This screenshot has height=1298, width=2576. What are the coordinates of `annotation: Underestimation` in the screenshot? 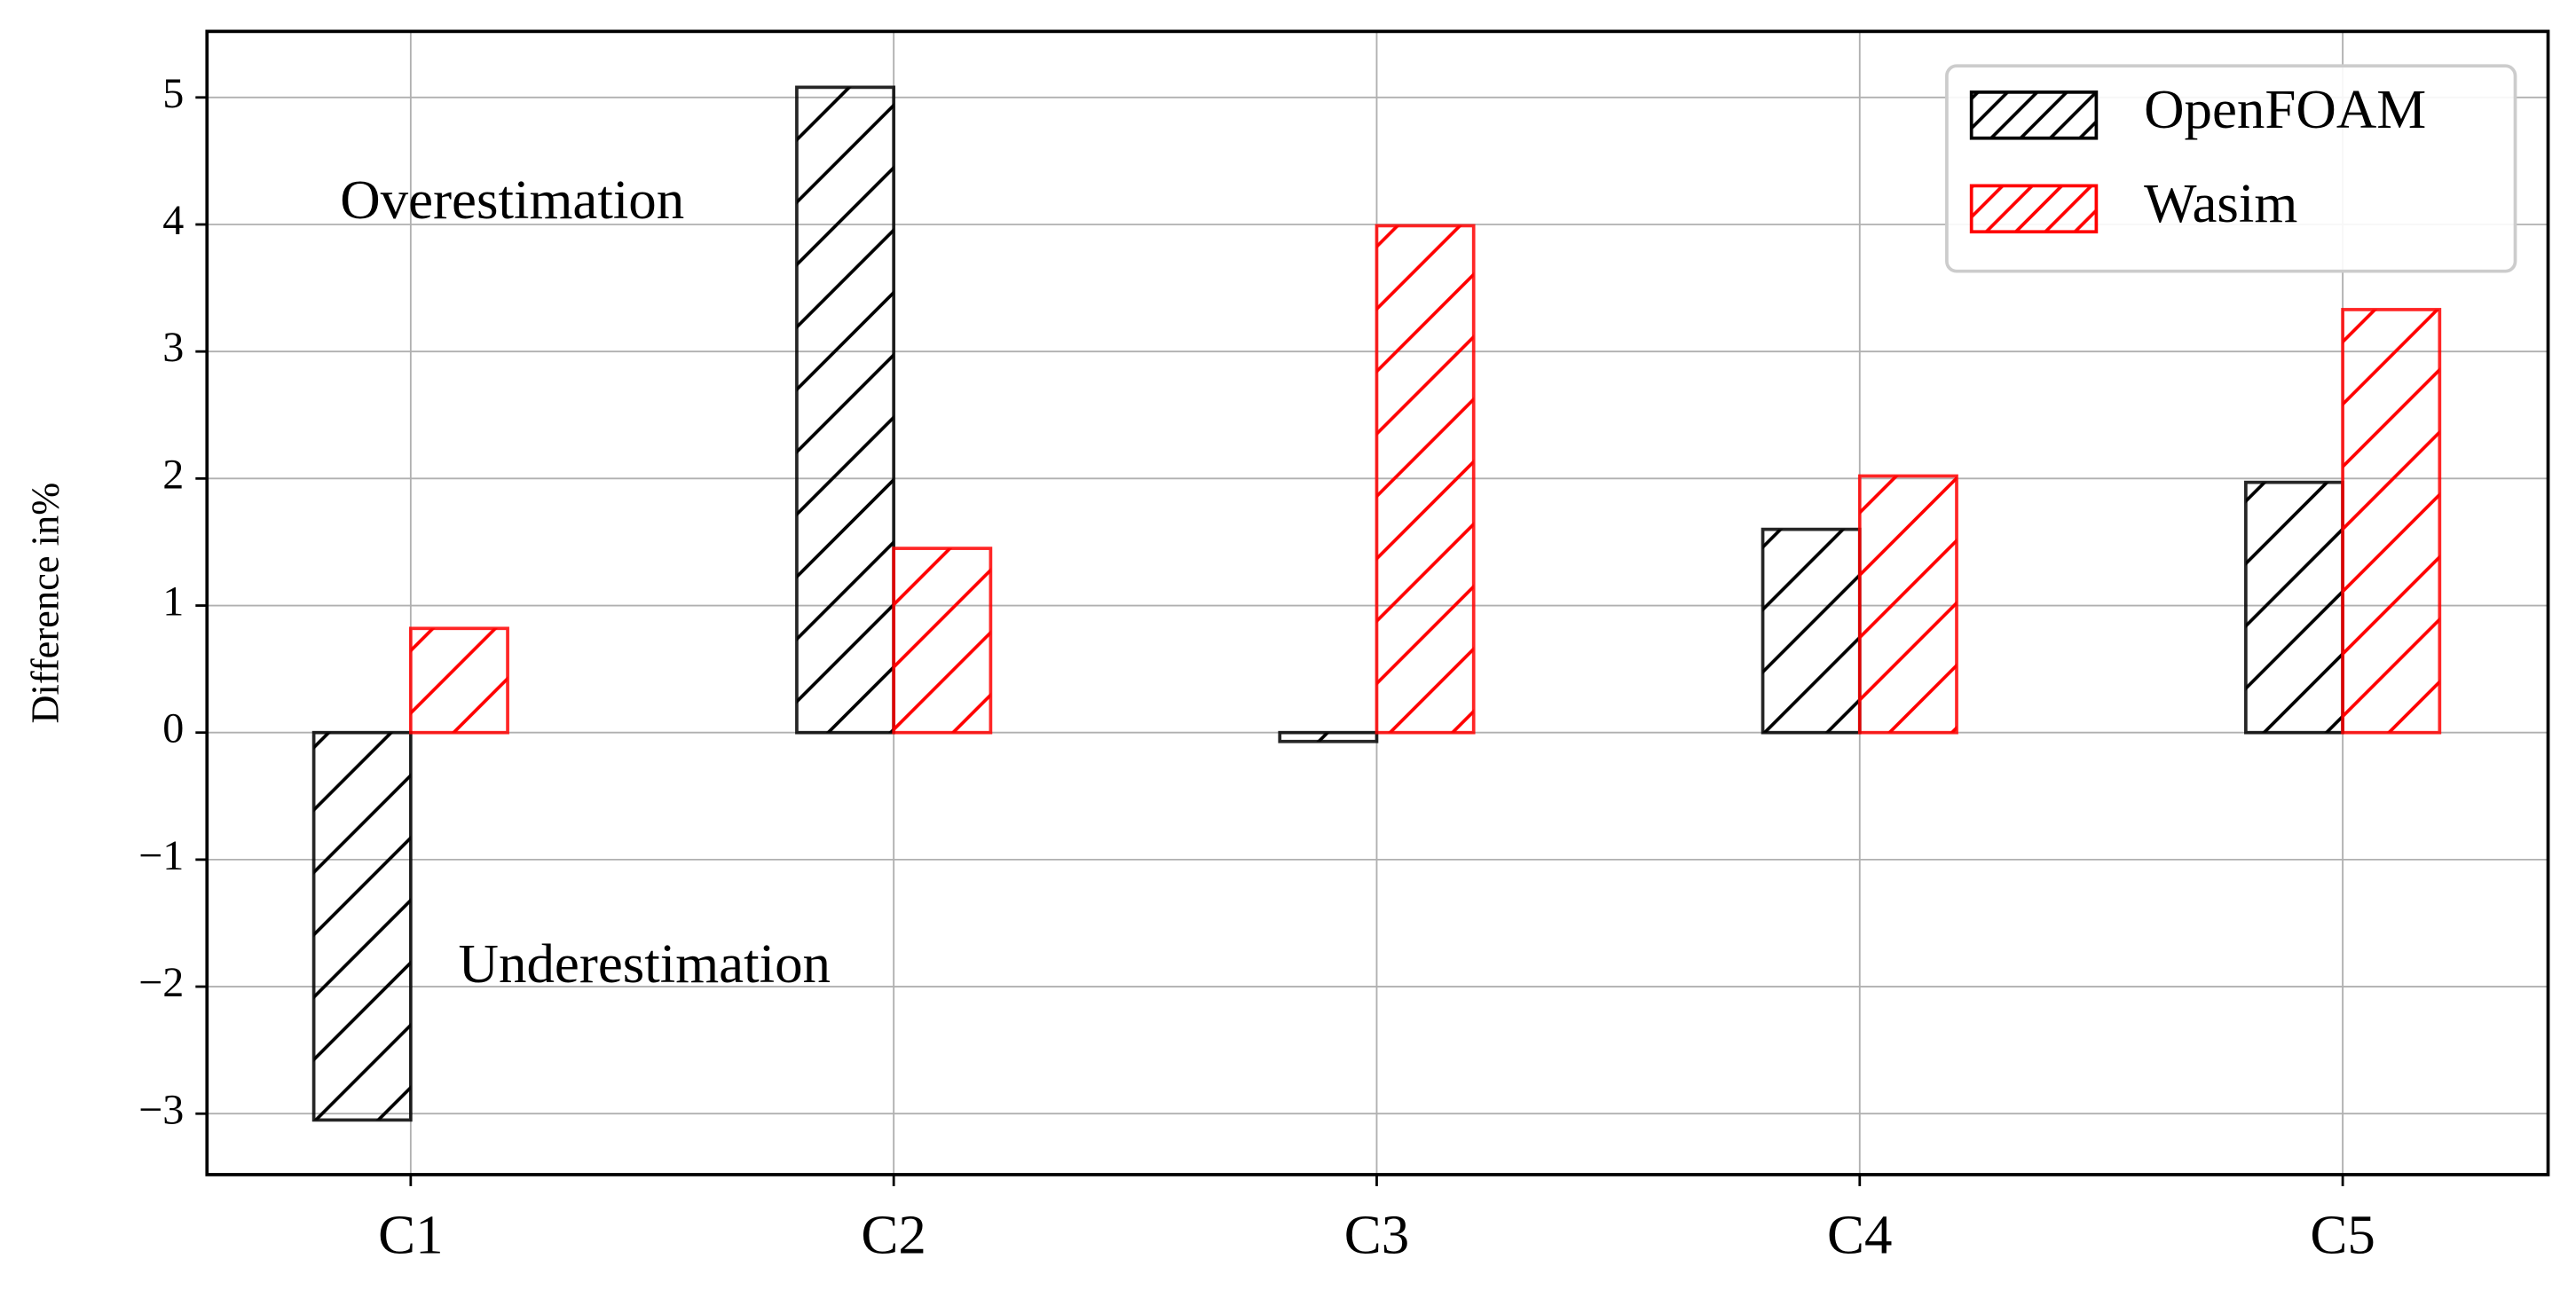 It's located at (645, 963).